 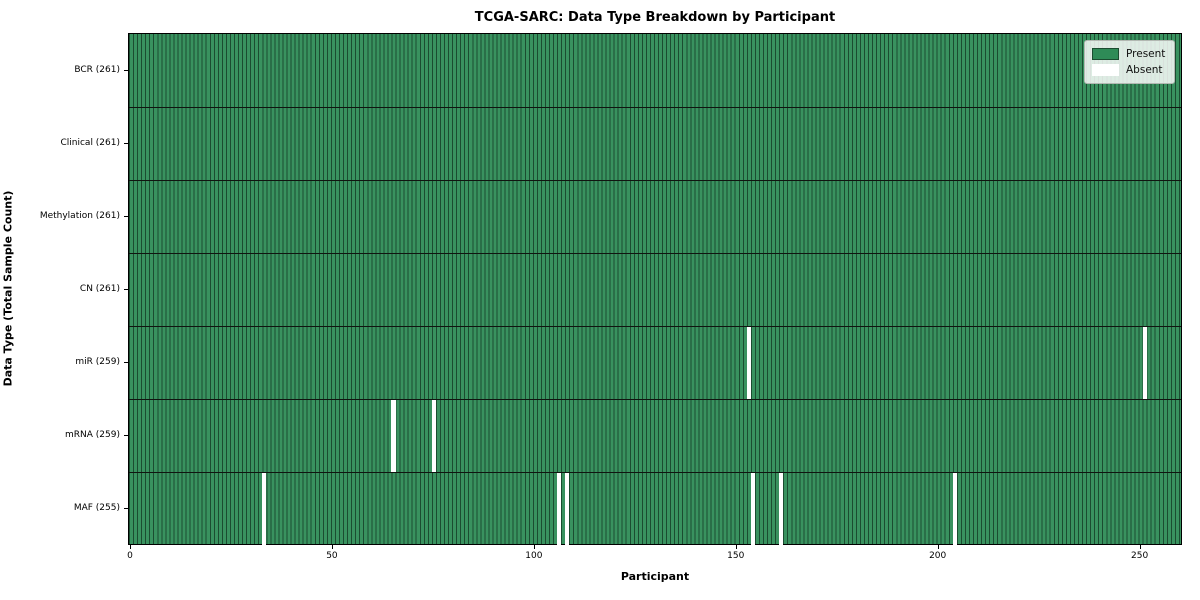 What do you see at coordinates (1140, 556) in the screenshot?
I see `x-tick-label: 250` at bounding box center [1140, 556].